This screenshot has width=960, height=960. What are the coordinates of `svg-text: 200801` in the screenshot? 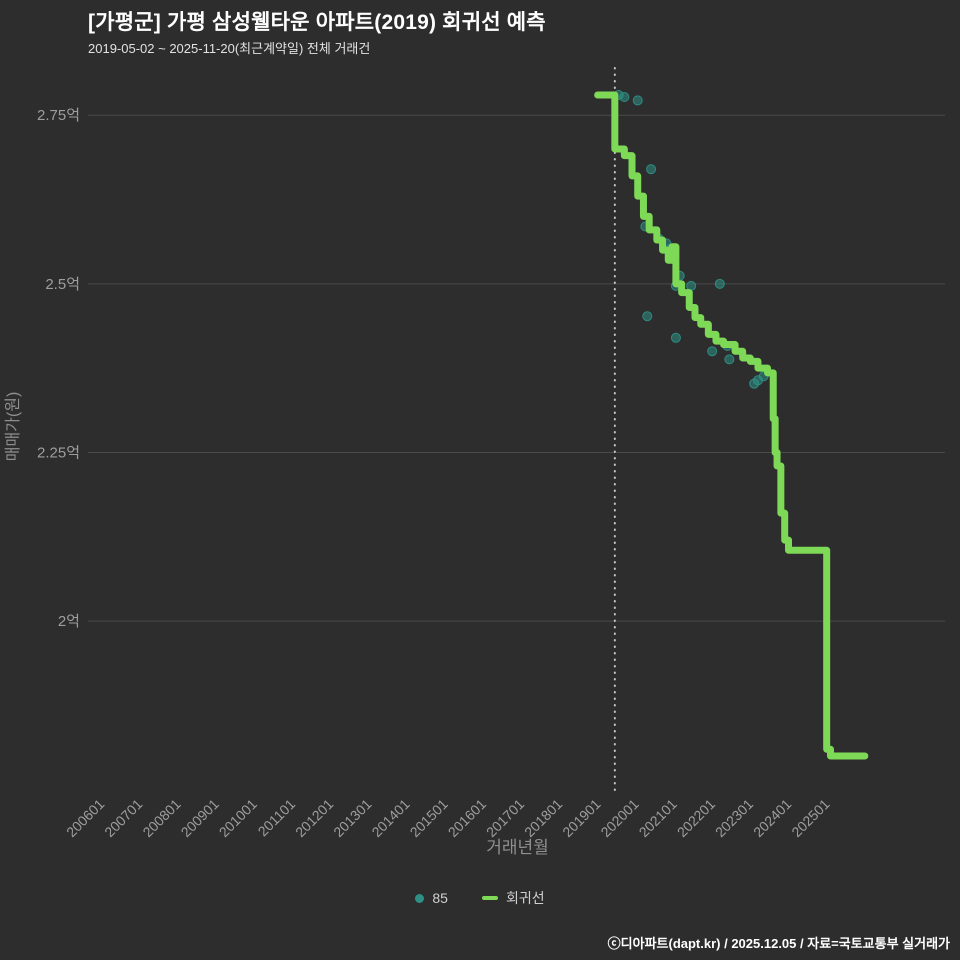 It's located at (161, 818).